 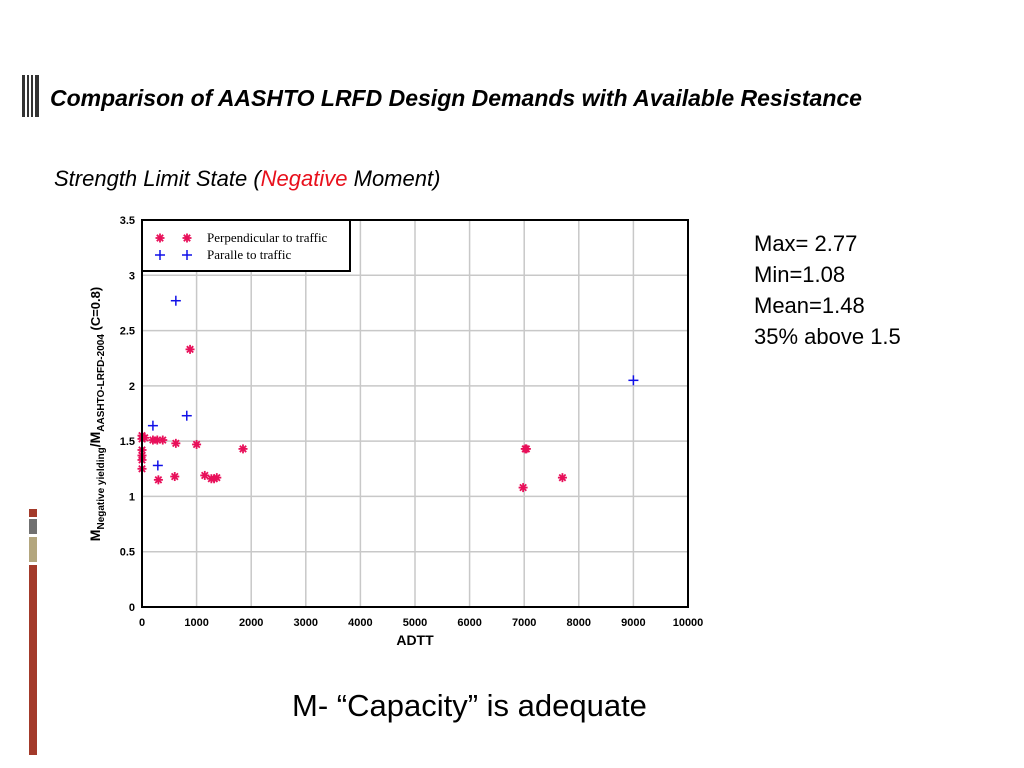 I want to click on y-tick-label: 0.5, so click(x=127, y=553).